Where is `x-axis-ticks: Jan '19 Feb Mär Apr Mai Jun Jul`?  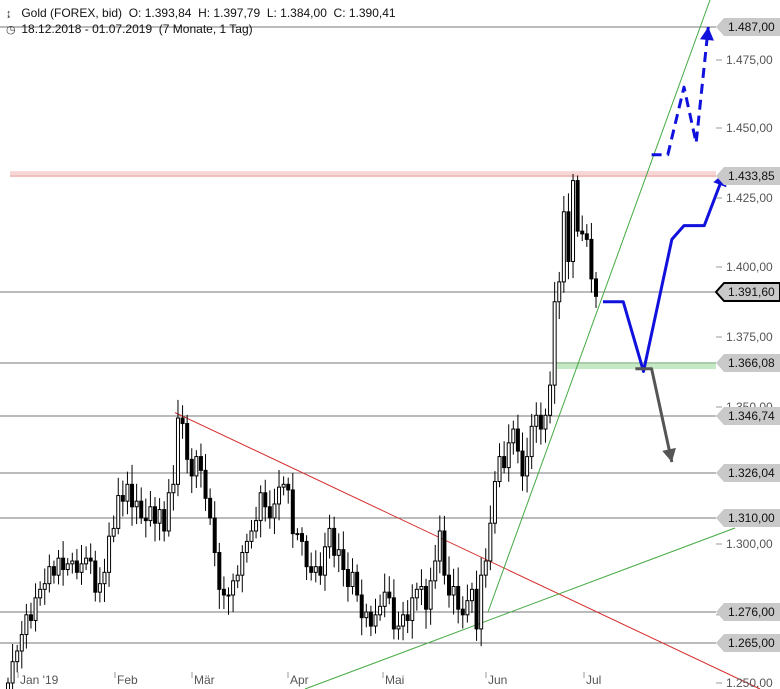 x-axis-ticks: Jan '19 Feb Mär Apr Mai Jun Jul is located at coordinates (309, 679).